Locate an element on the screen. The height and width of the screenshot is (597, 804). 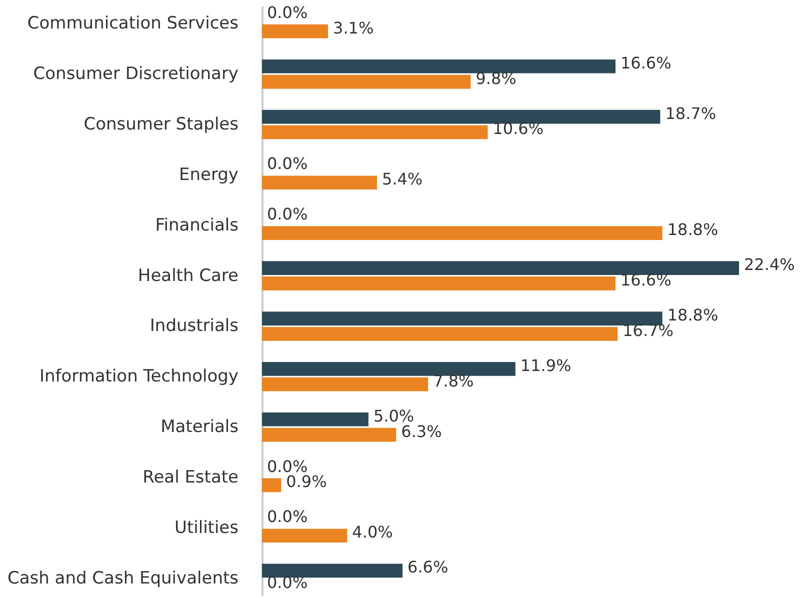
y-tick-label: Energy is located at coordinates (208, 174).